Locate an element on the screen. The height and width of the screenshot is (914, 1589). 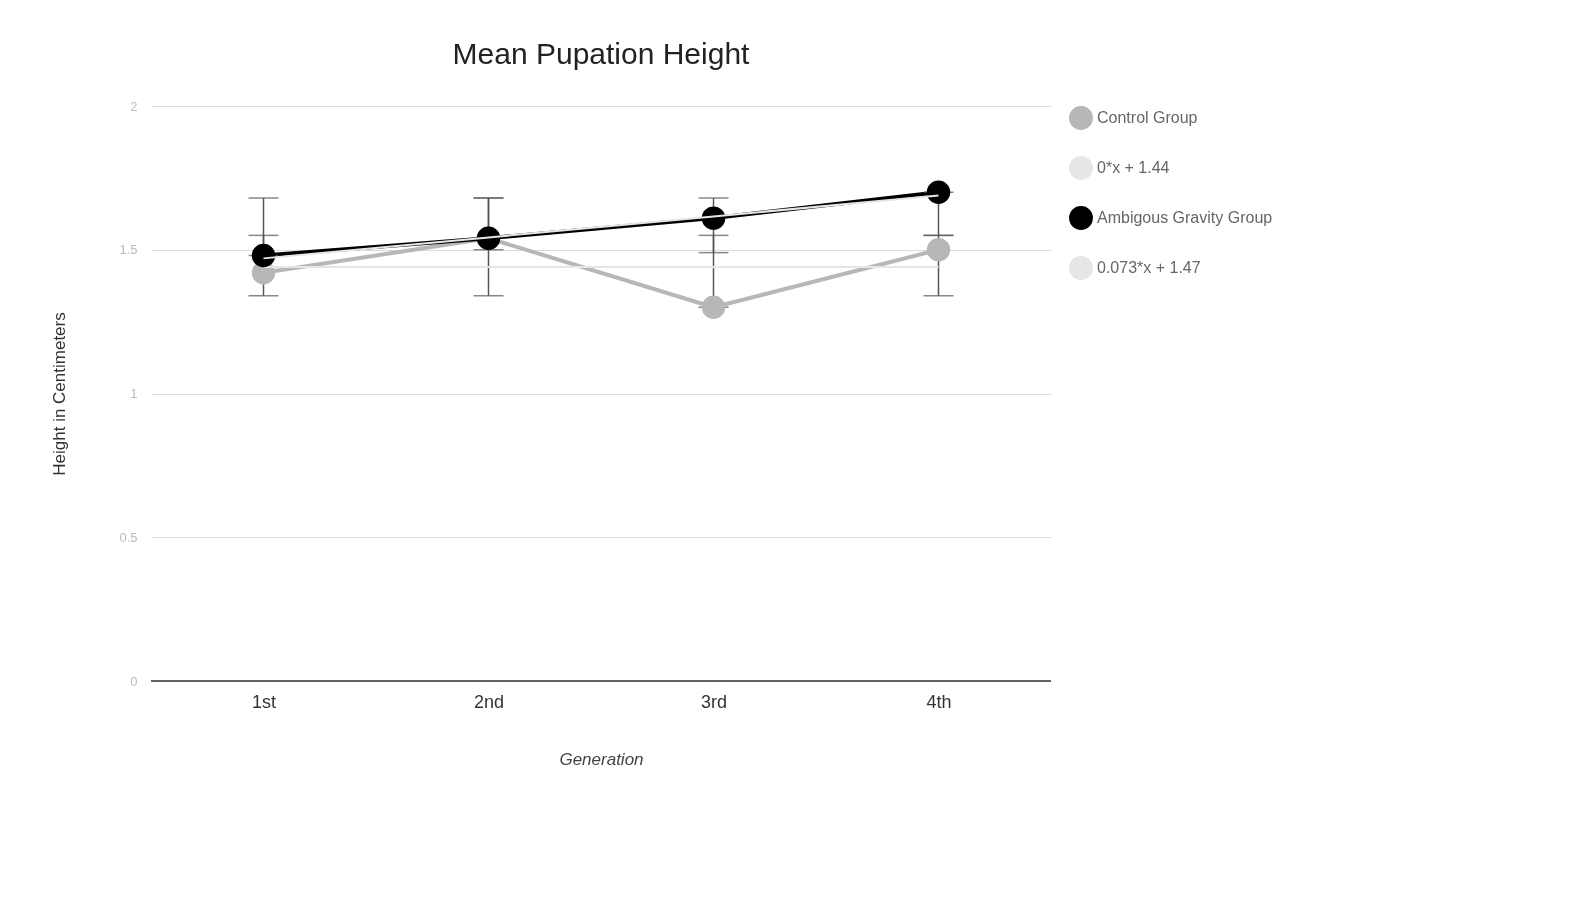
y-tick-label: 2 is located at coordinates (134, 106).